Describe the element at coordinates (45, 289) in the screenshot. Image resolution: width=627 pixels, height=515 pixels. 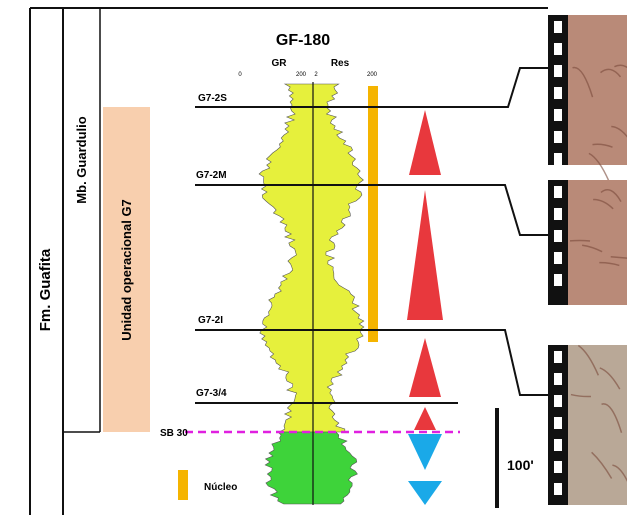
I see `formation-label: Fm. Guafita` at that location.